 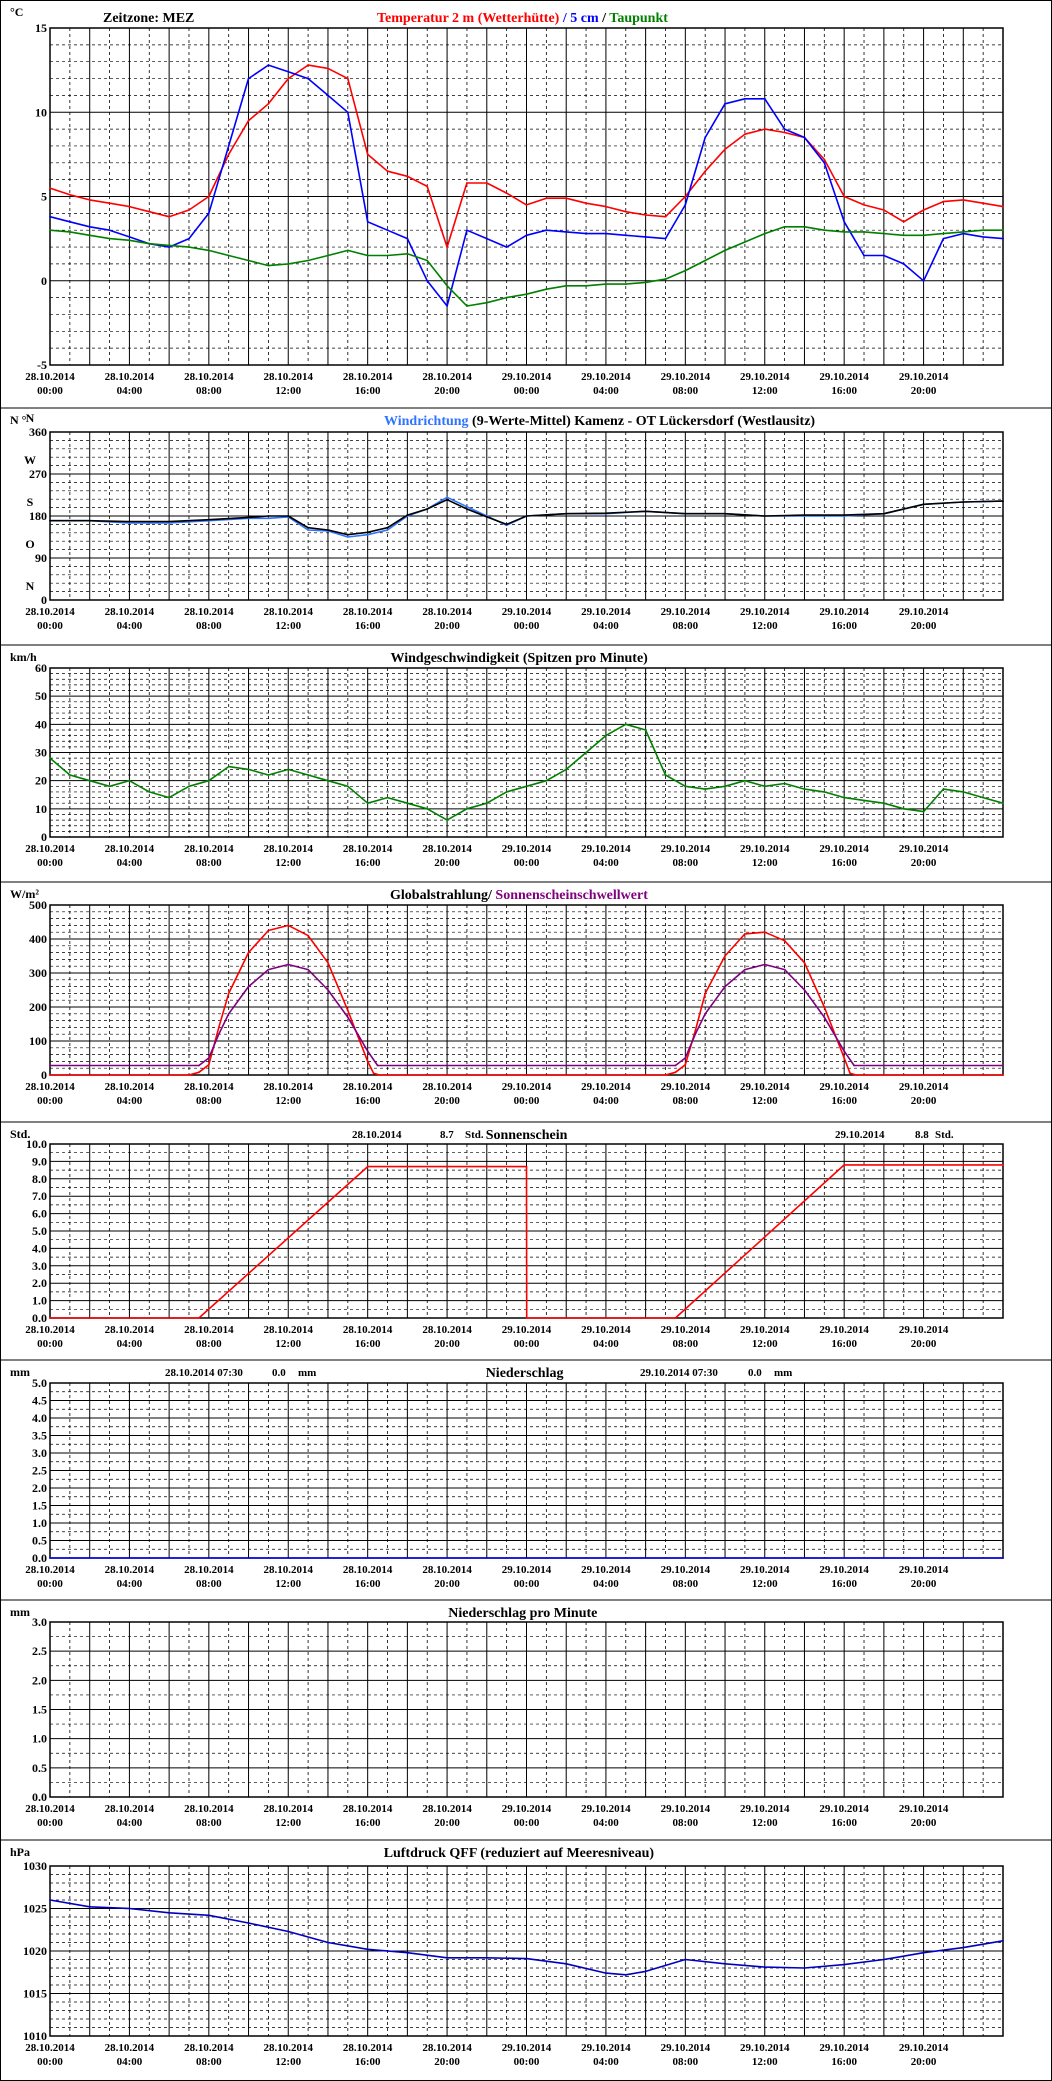 What do you see at coordinates (20, 1852) in the screenshot?
I see `unit-label: hPa` at bounding box center [20, 1852].